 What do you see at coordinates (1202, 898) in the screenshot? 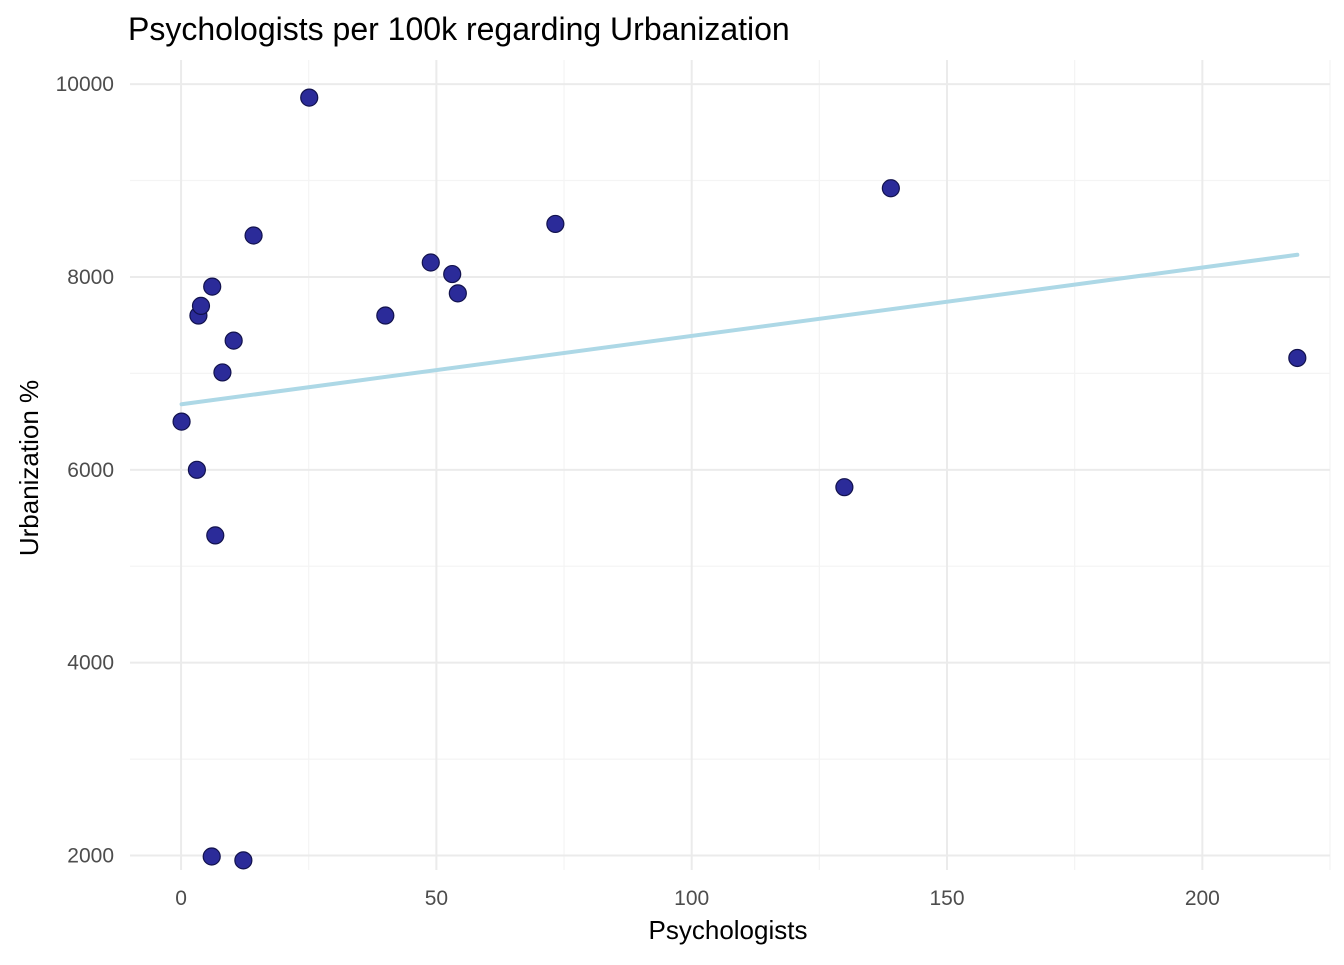
I see `x-tick-label: 200` at bounding box center [1202, 898].